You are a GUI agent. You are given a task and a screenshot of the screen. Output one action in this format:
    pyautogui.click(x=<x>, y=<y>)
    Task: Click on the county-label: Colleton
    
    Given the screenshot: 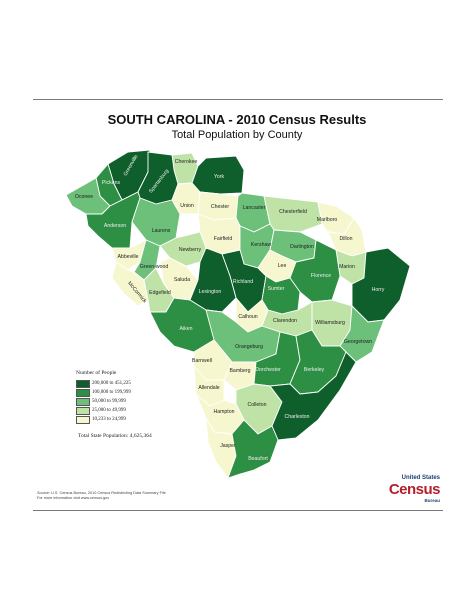 What is the action you would take?
    pyautogui.click(x=256, y=405)
    